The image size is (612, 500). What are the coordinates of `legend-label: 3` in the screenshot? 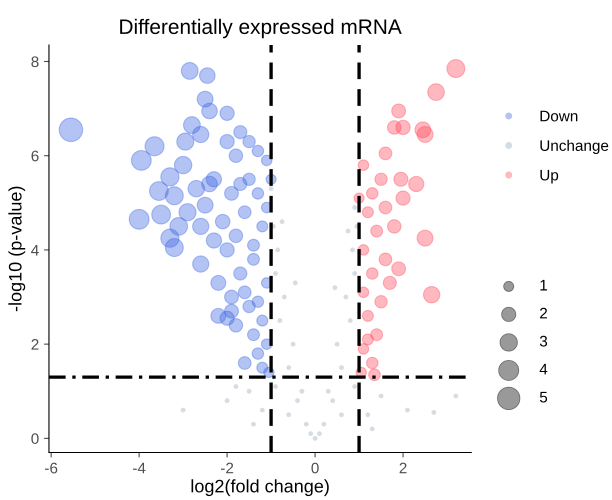 It's located at (544, 341).